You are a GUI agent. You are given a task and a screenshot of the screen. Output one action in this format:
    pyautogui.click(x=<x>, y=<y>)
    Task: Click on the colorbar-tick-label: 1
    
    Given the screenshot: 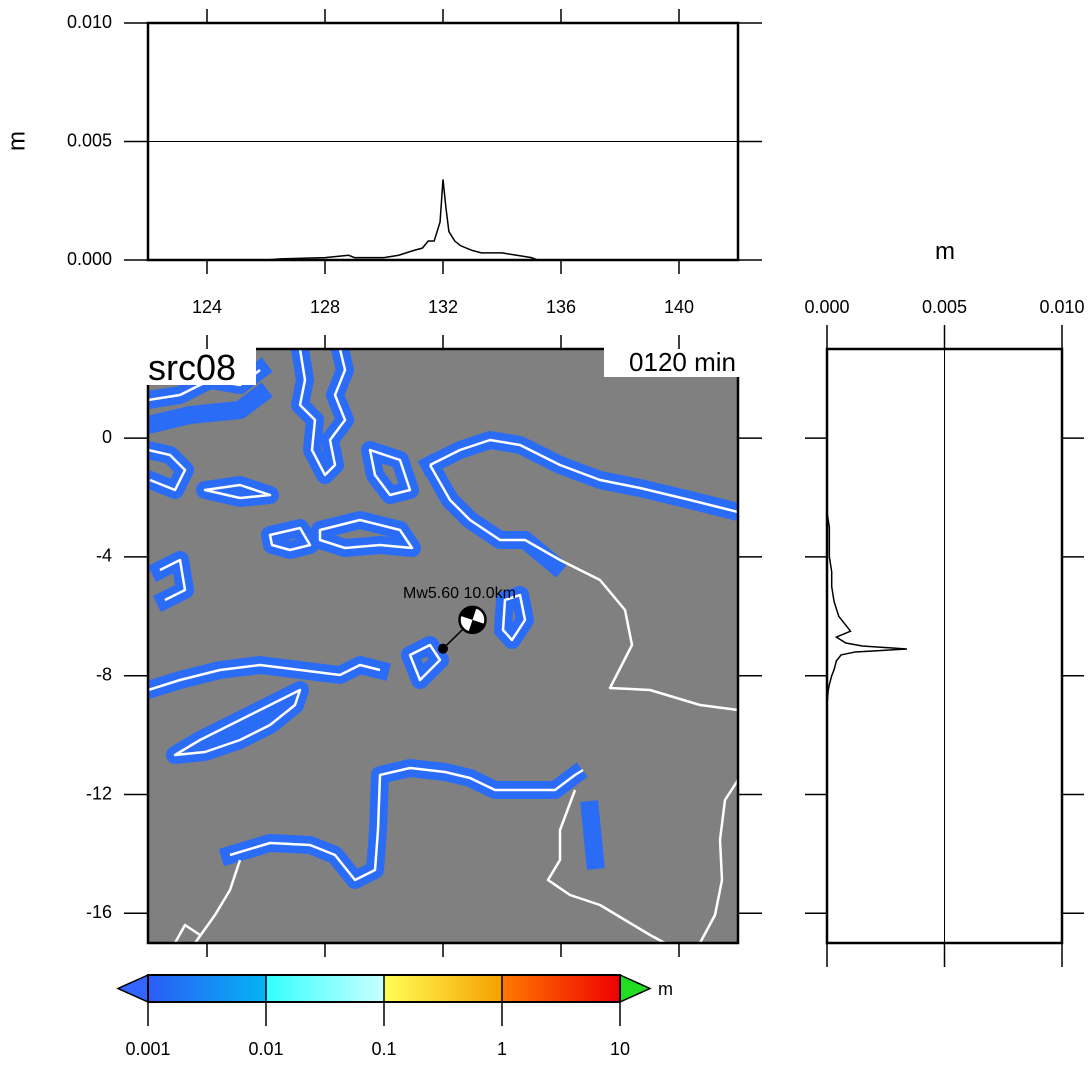 What is the action you would take?
    pyautogui.click(x=502, y=1049)
    